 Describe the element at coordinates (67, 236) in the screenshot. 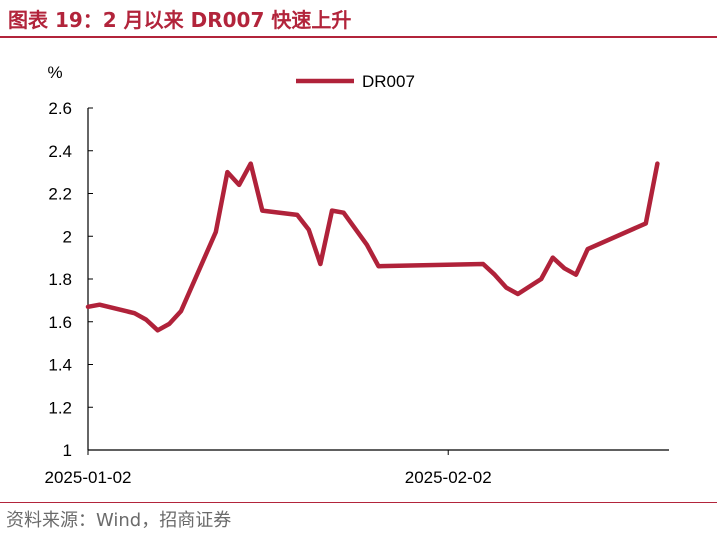

I see `y-tick-label: 2` at that location.